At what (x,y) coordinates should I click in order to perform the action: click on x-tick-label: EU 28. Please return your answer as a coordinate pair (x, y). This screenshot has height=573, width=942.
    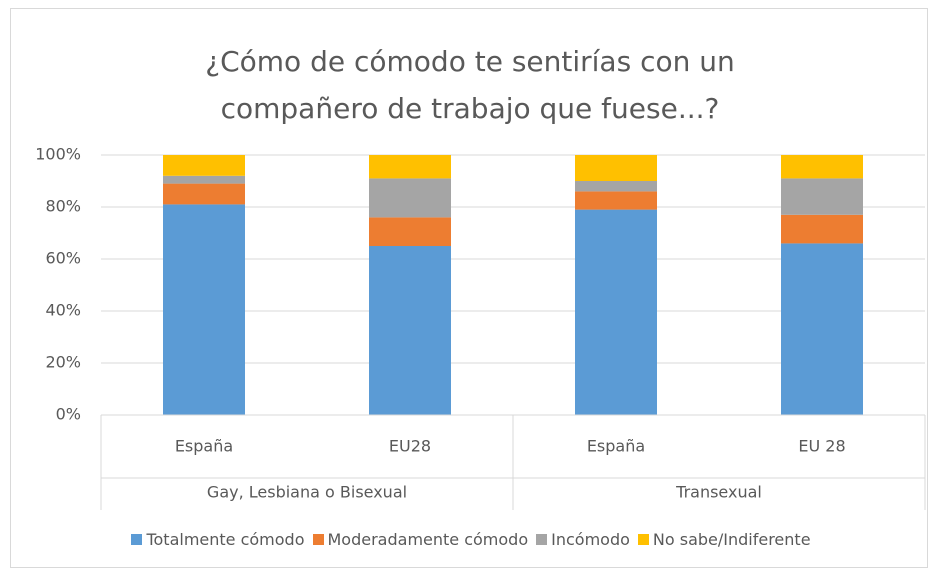
    Looking at the image, I should click on (821, 446).